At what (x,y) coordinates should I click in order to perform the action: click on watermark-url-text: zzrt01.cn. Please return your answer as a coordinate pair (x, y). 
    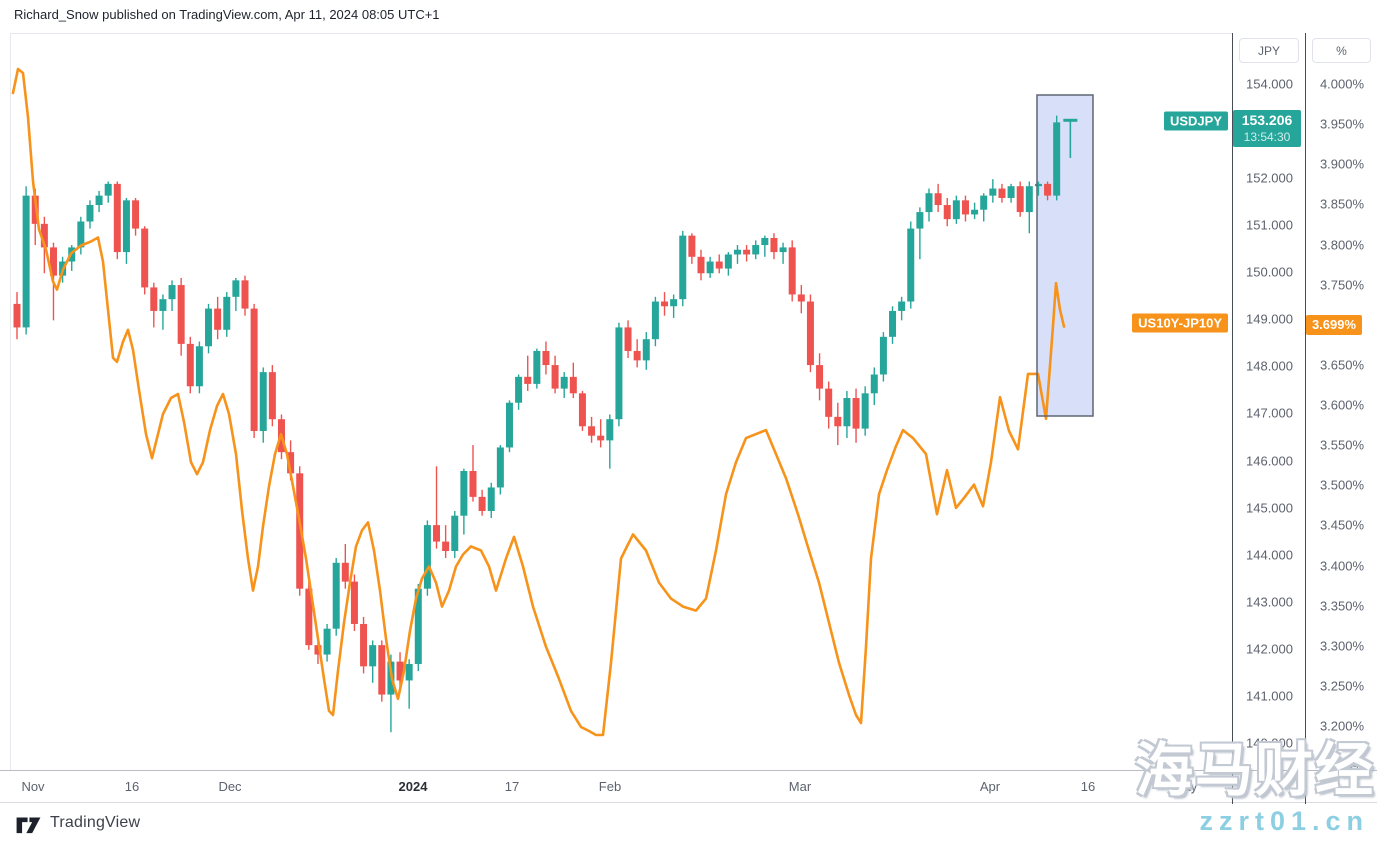
    Looking at the image, I should click on (1284, 821).